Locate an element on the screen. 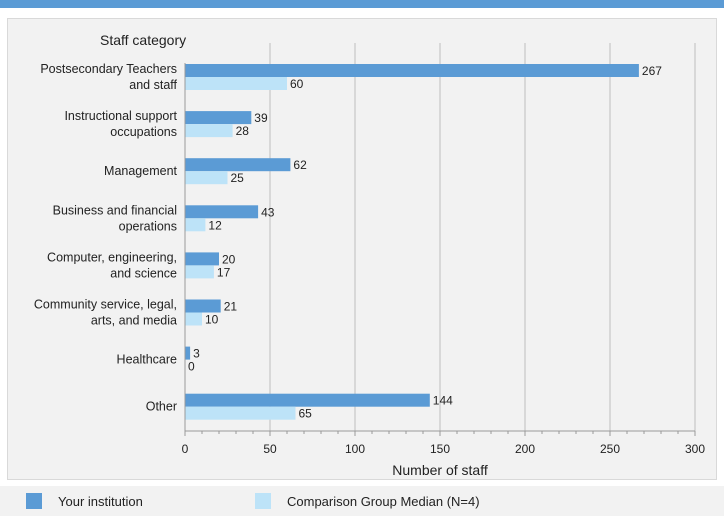 This screenshot has width=724, height=516. category-label: Management is located at coordinates (140, 171).